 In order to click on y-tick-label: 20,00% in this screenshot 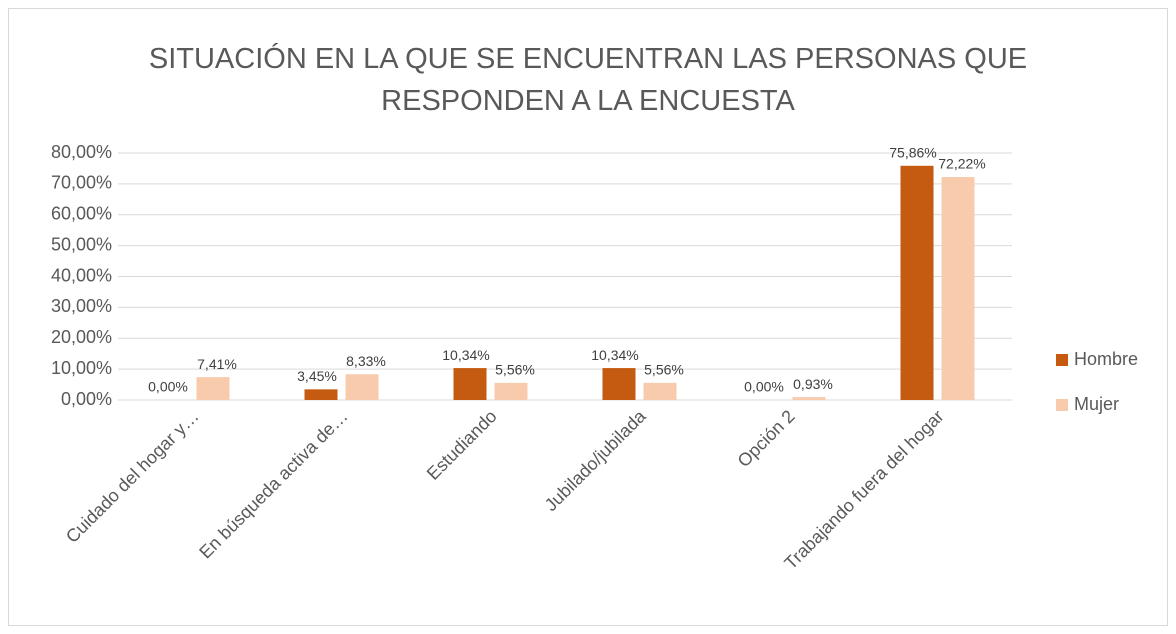, I will do `click(81, 337)`.